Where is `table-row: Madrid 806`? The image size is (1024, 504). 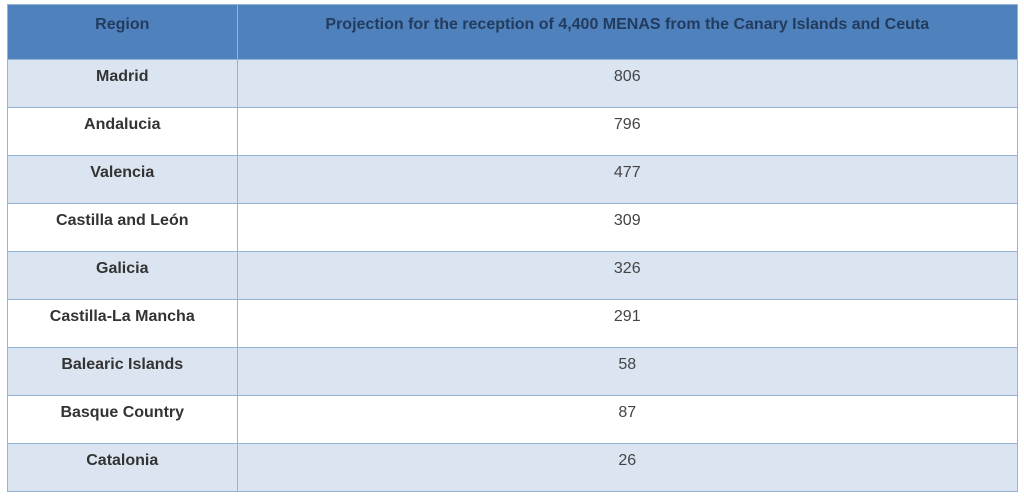
table-row: Madrid 806 is located at coordinates (512, 83).